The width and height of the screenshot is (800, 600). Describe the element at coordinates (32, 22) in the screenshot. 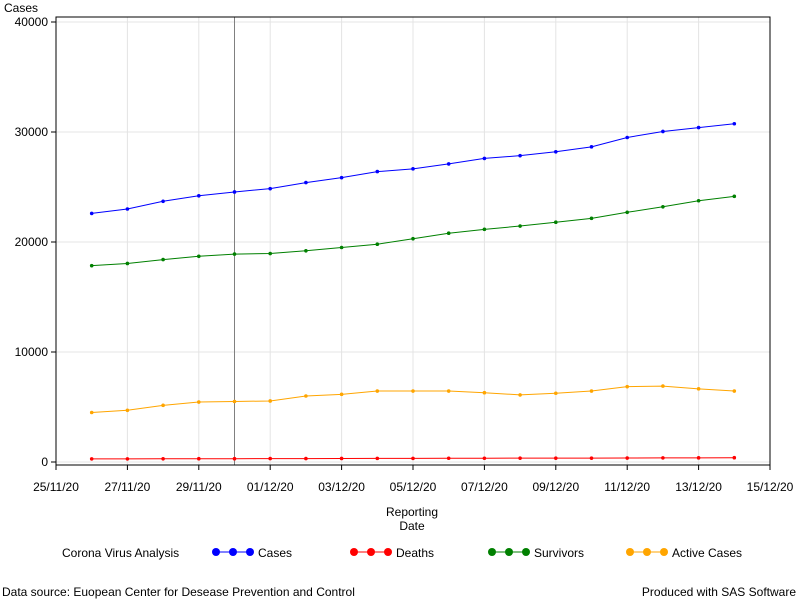

I see `y-tick-label: 40000` at that location.